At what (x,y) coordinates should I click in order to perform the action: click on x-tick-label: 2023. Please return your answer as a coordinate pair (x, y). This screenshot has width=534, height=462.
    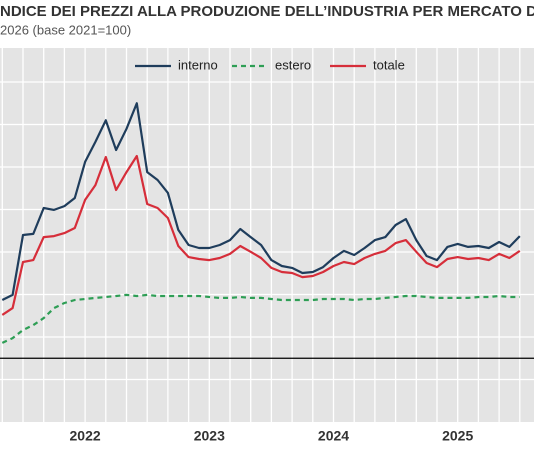
    Looking at the image, I should click on (209, 436).